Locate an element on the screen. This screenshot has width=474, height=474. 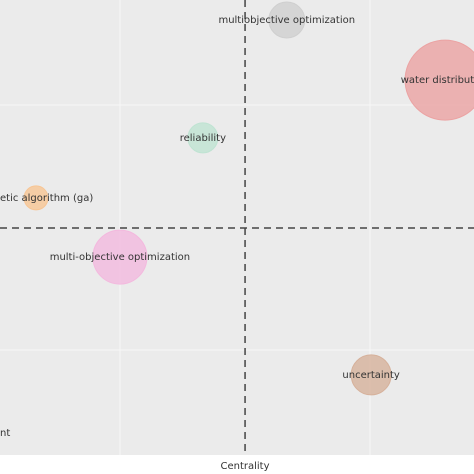
bubble-label: multi-objective optimization is located at coordinates (120, 257).